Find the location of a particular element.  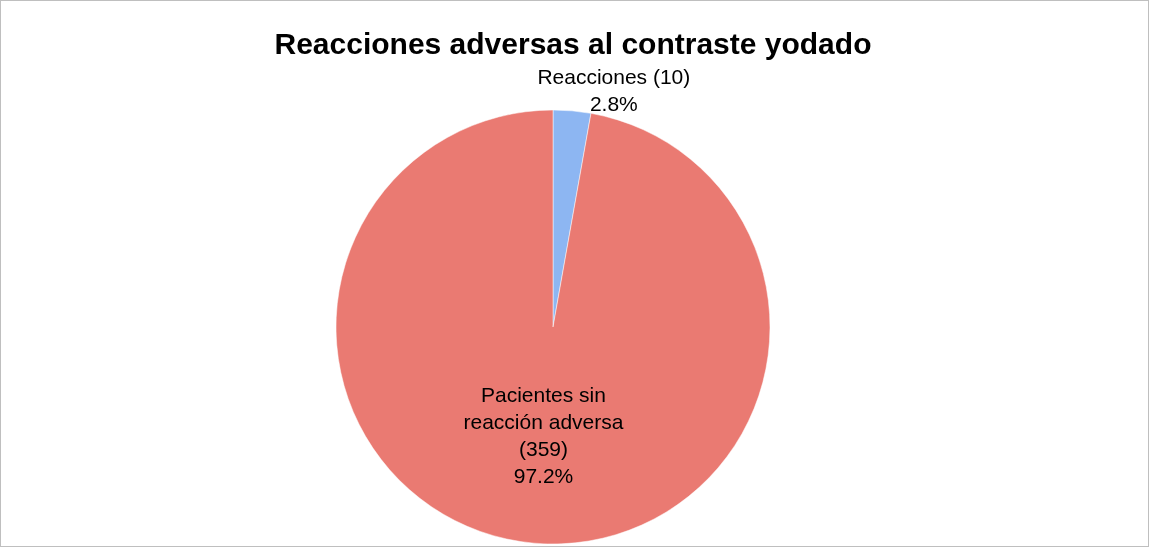

slice-label: Reacciones (10) is located at coordinates (614, 77).